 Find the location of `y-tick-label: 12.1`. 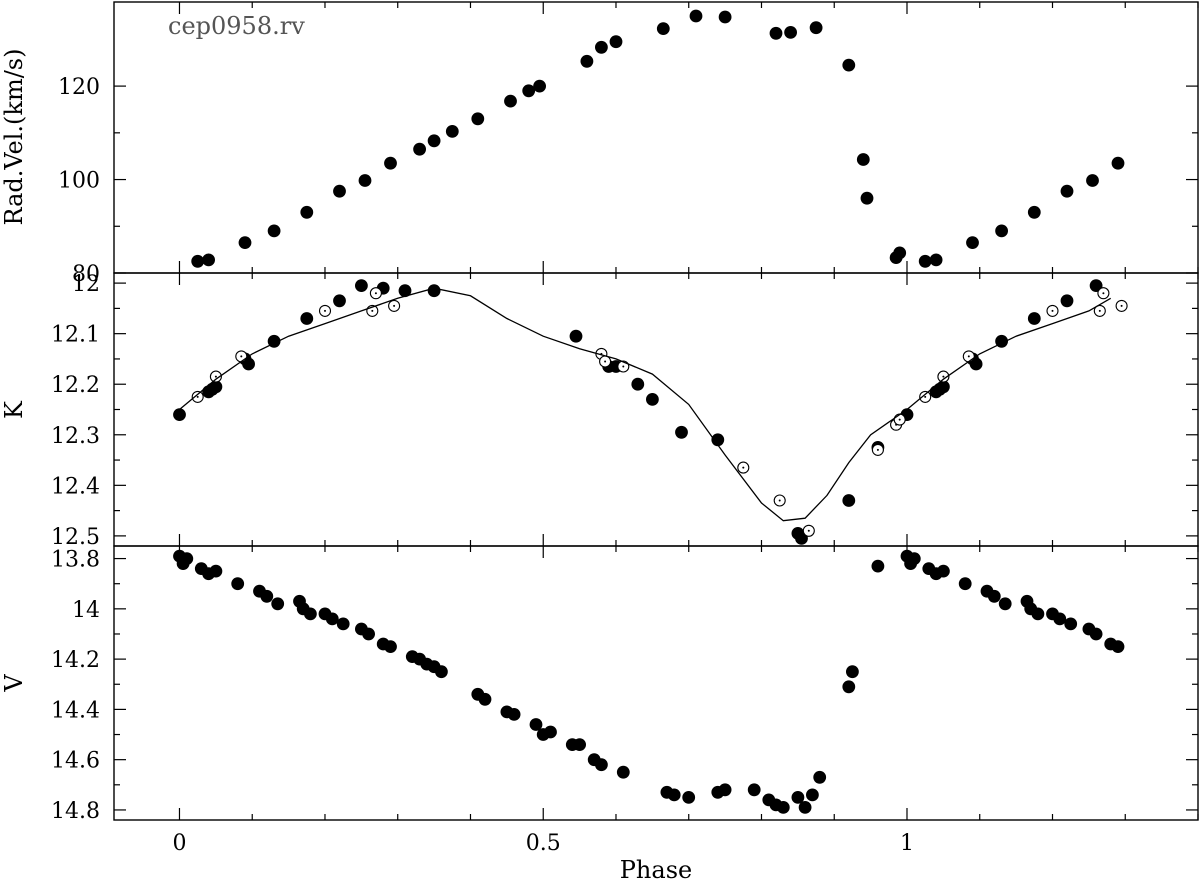

y-tick-label: 12.1 is located at coordinates (75, 335).